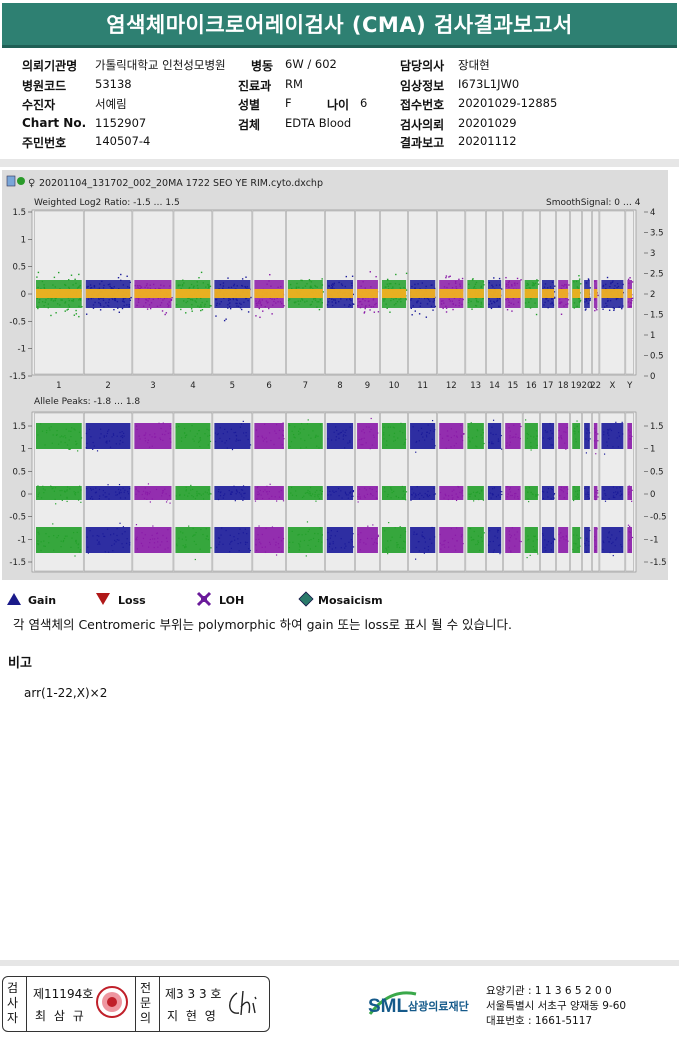 This screenshot has height=1040, width=679. I want to click on chromosome-label: 18, so click(563, 386).